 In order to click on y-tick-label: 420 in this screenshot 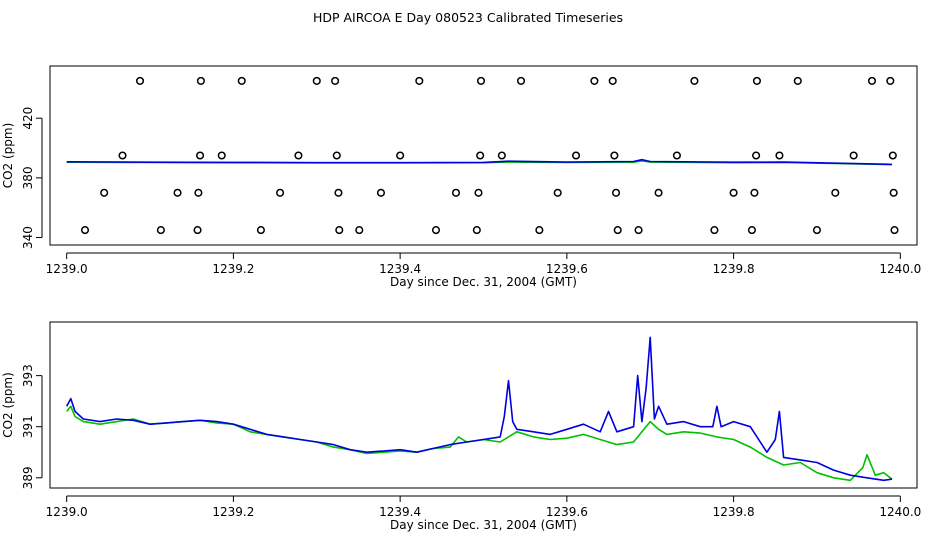, I will do `click(28, 118)`.